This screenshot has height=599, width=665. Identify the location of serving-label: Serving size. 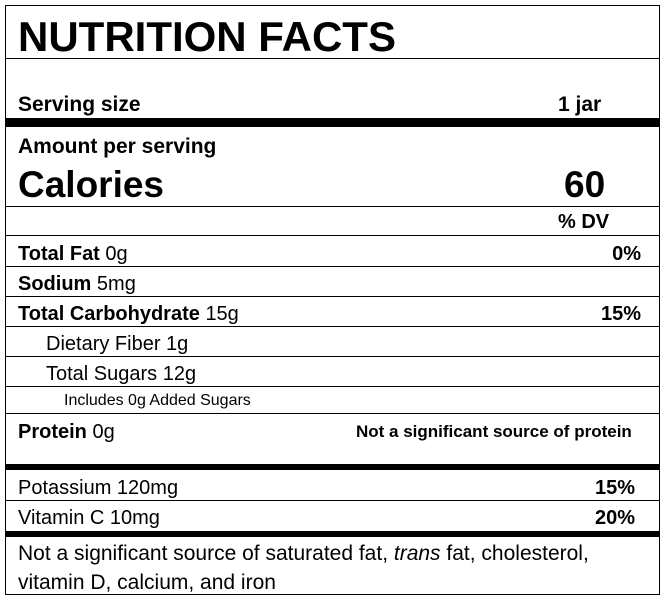
(79, 104).